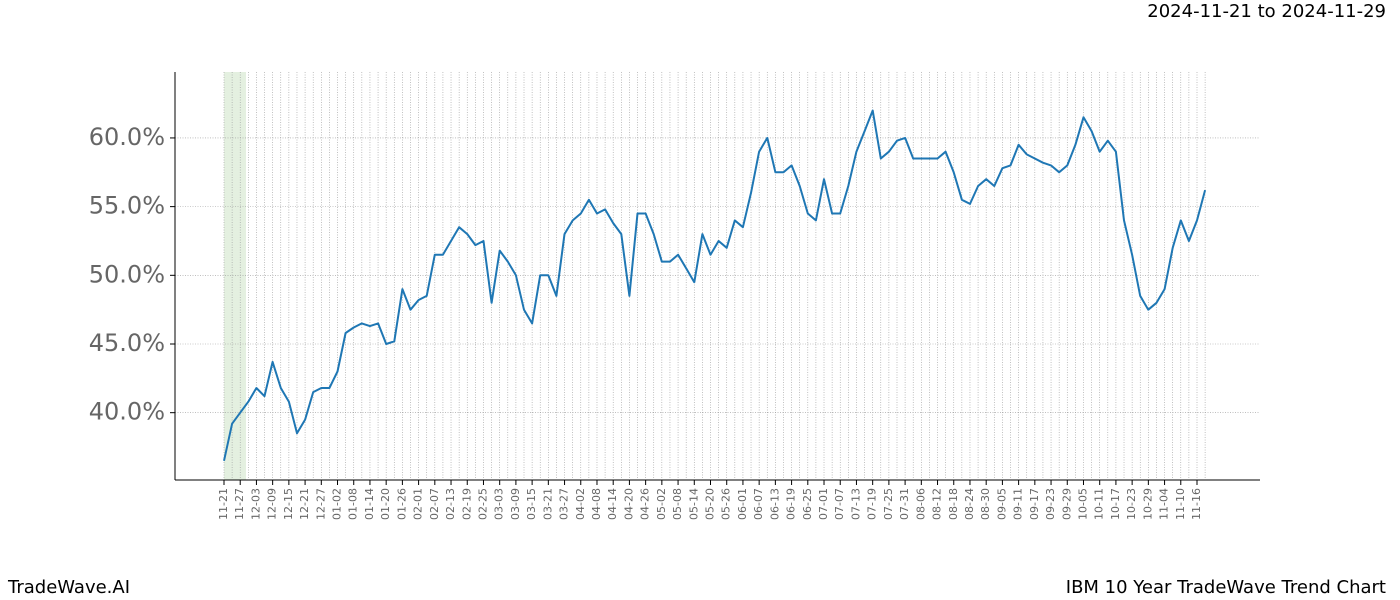 This screenshot has width=1400, height=600. Describe the element at coordinates (580, 504) in the screenshot. I see `x-tick-label: 04-02` at that location.